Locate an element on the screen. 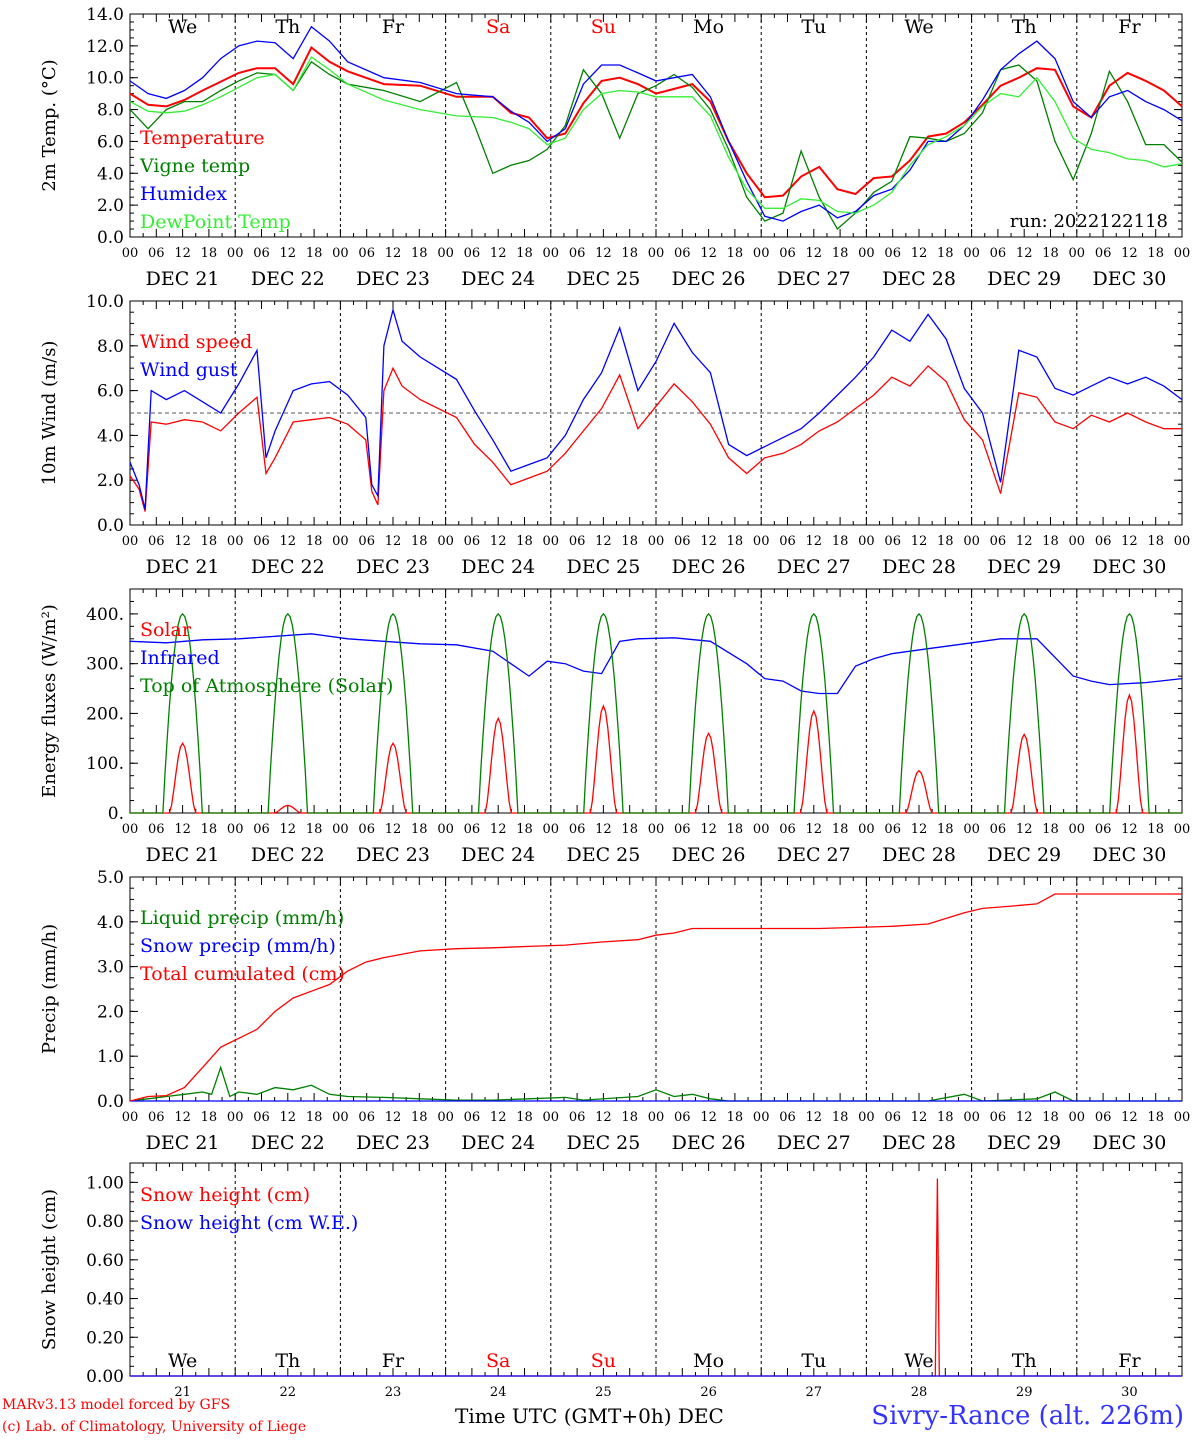 The image size is (1194, 1440). date-label: DEC 22 is located at coordinates (288, 855).